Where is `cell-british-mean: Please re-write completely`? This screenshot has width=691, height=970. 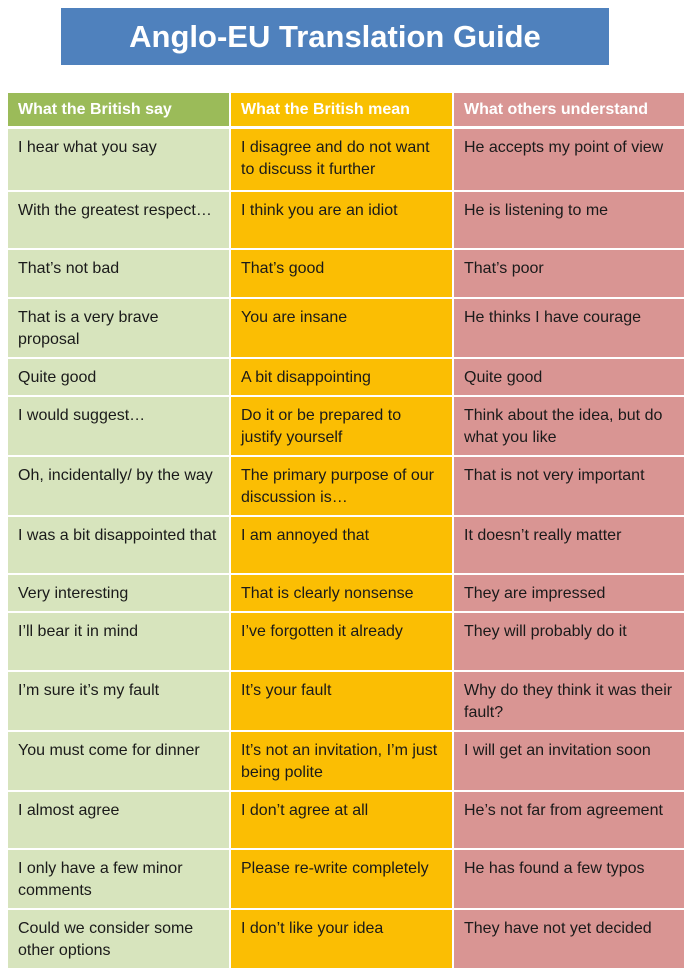
cell-british-mean: Please re-write completely is located at coordinates (342, 880).